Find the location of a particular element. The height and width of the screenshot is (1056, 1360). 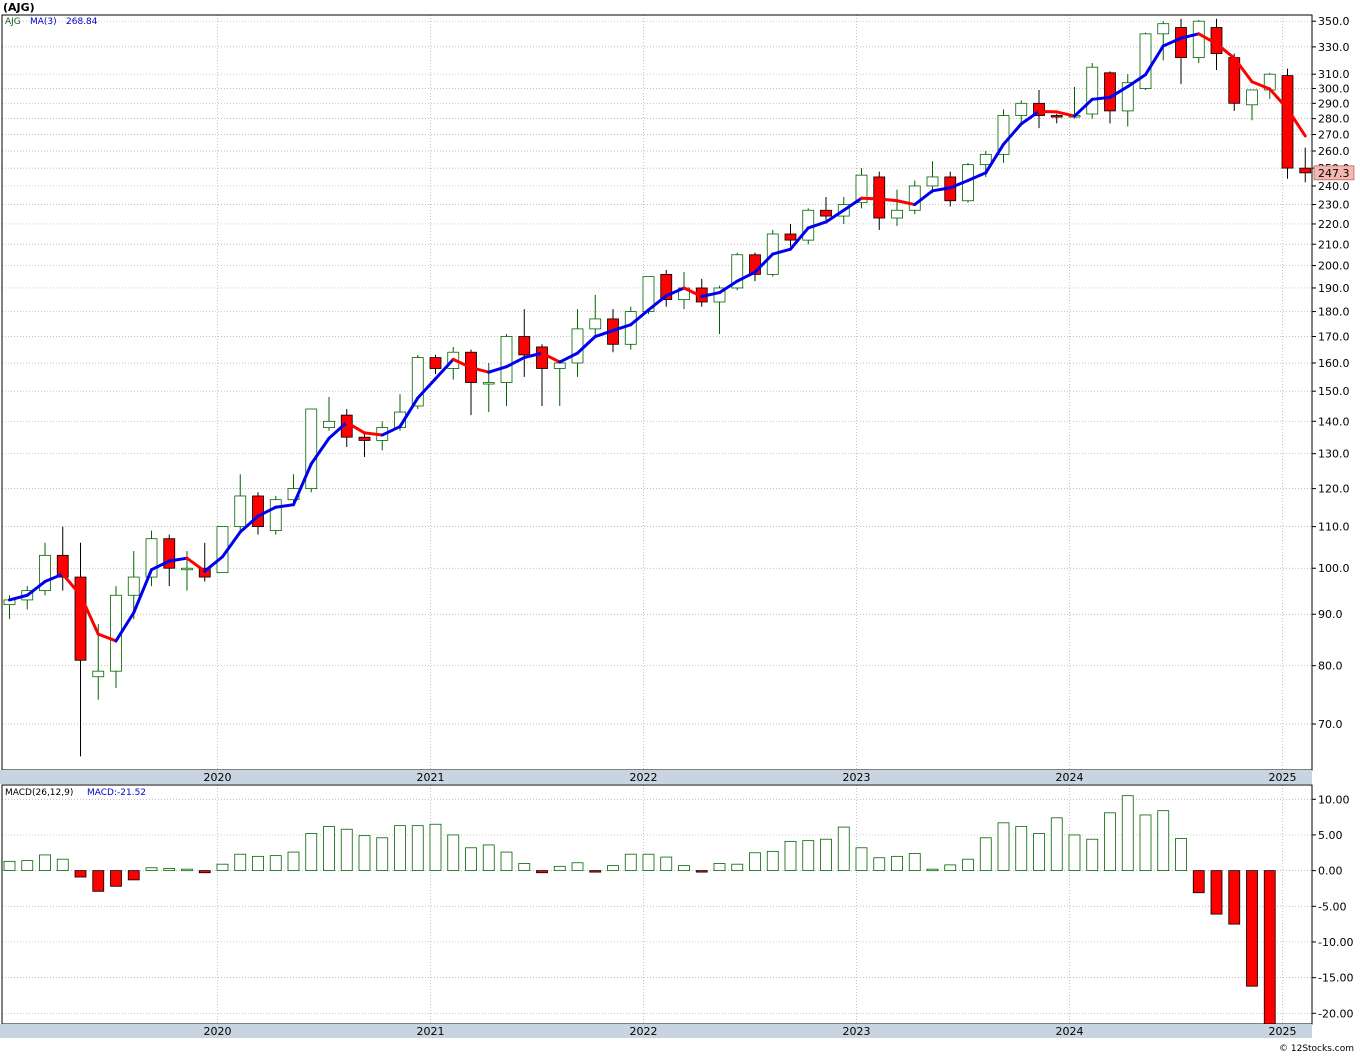

price-tick-label: 240.0 is located at coordinates (1334, 186).